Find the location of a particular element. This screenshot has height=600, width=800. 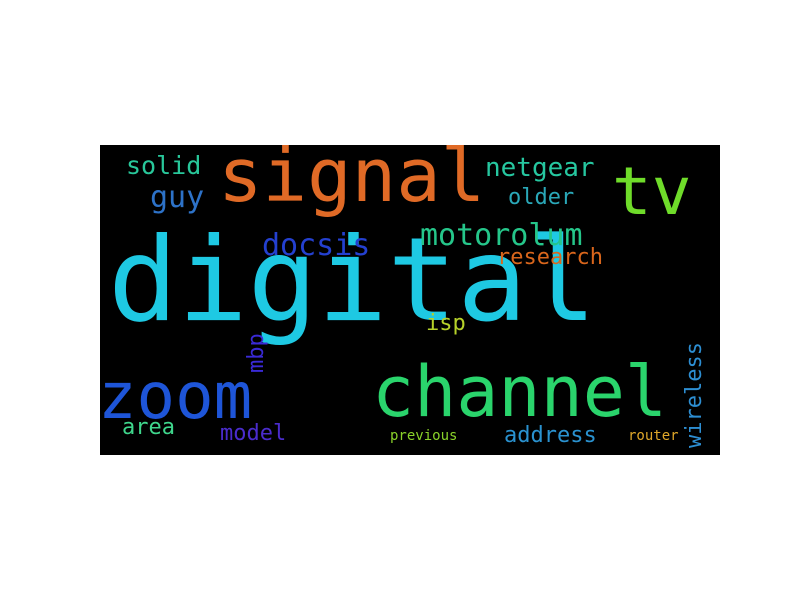

word-netgear: netgear is located at coordinates (540, 168).